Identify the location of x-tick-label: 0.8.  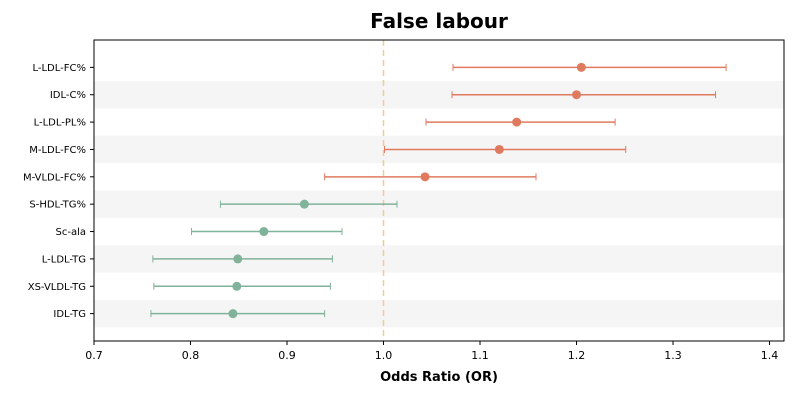
(191, 355).